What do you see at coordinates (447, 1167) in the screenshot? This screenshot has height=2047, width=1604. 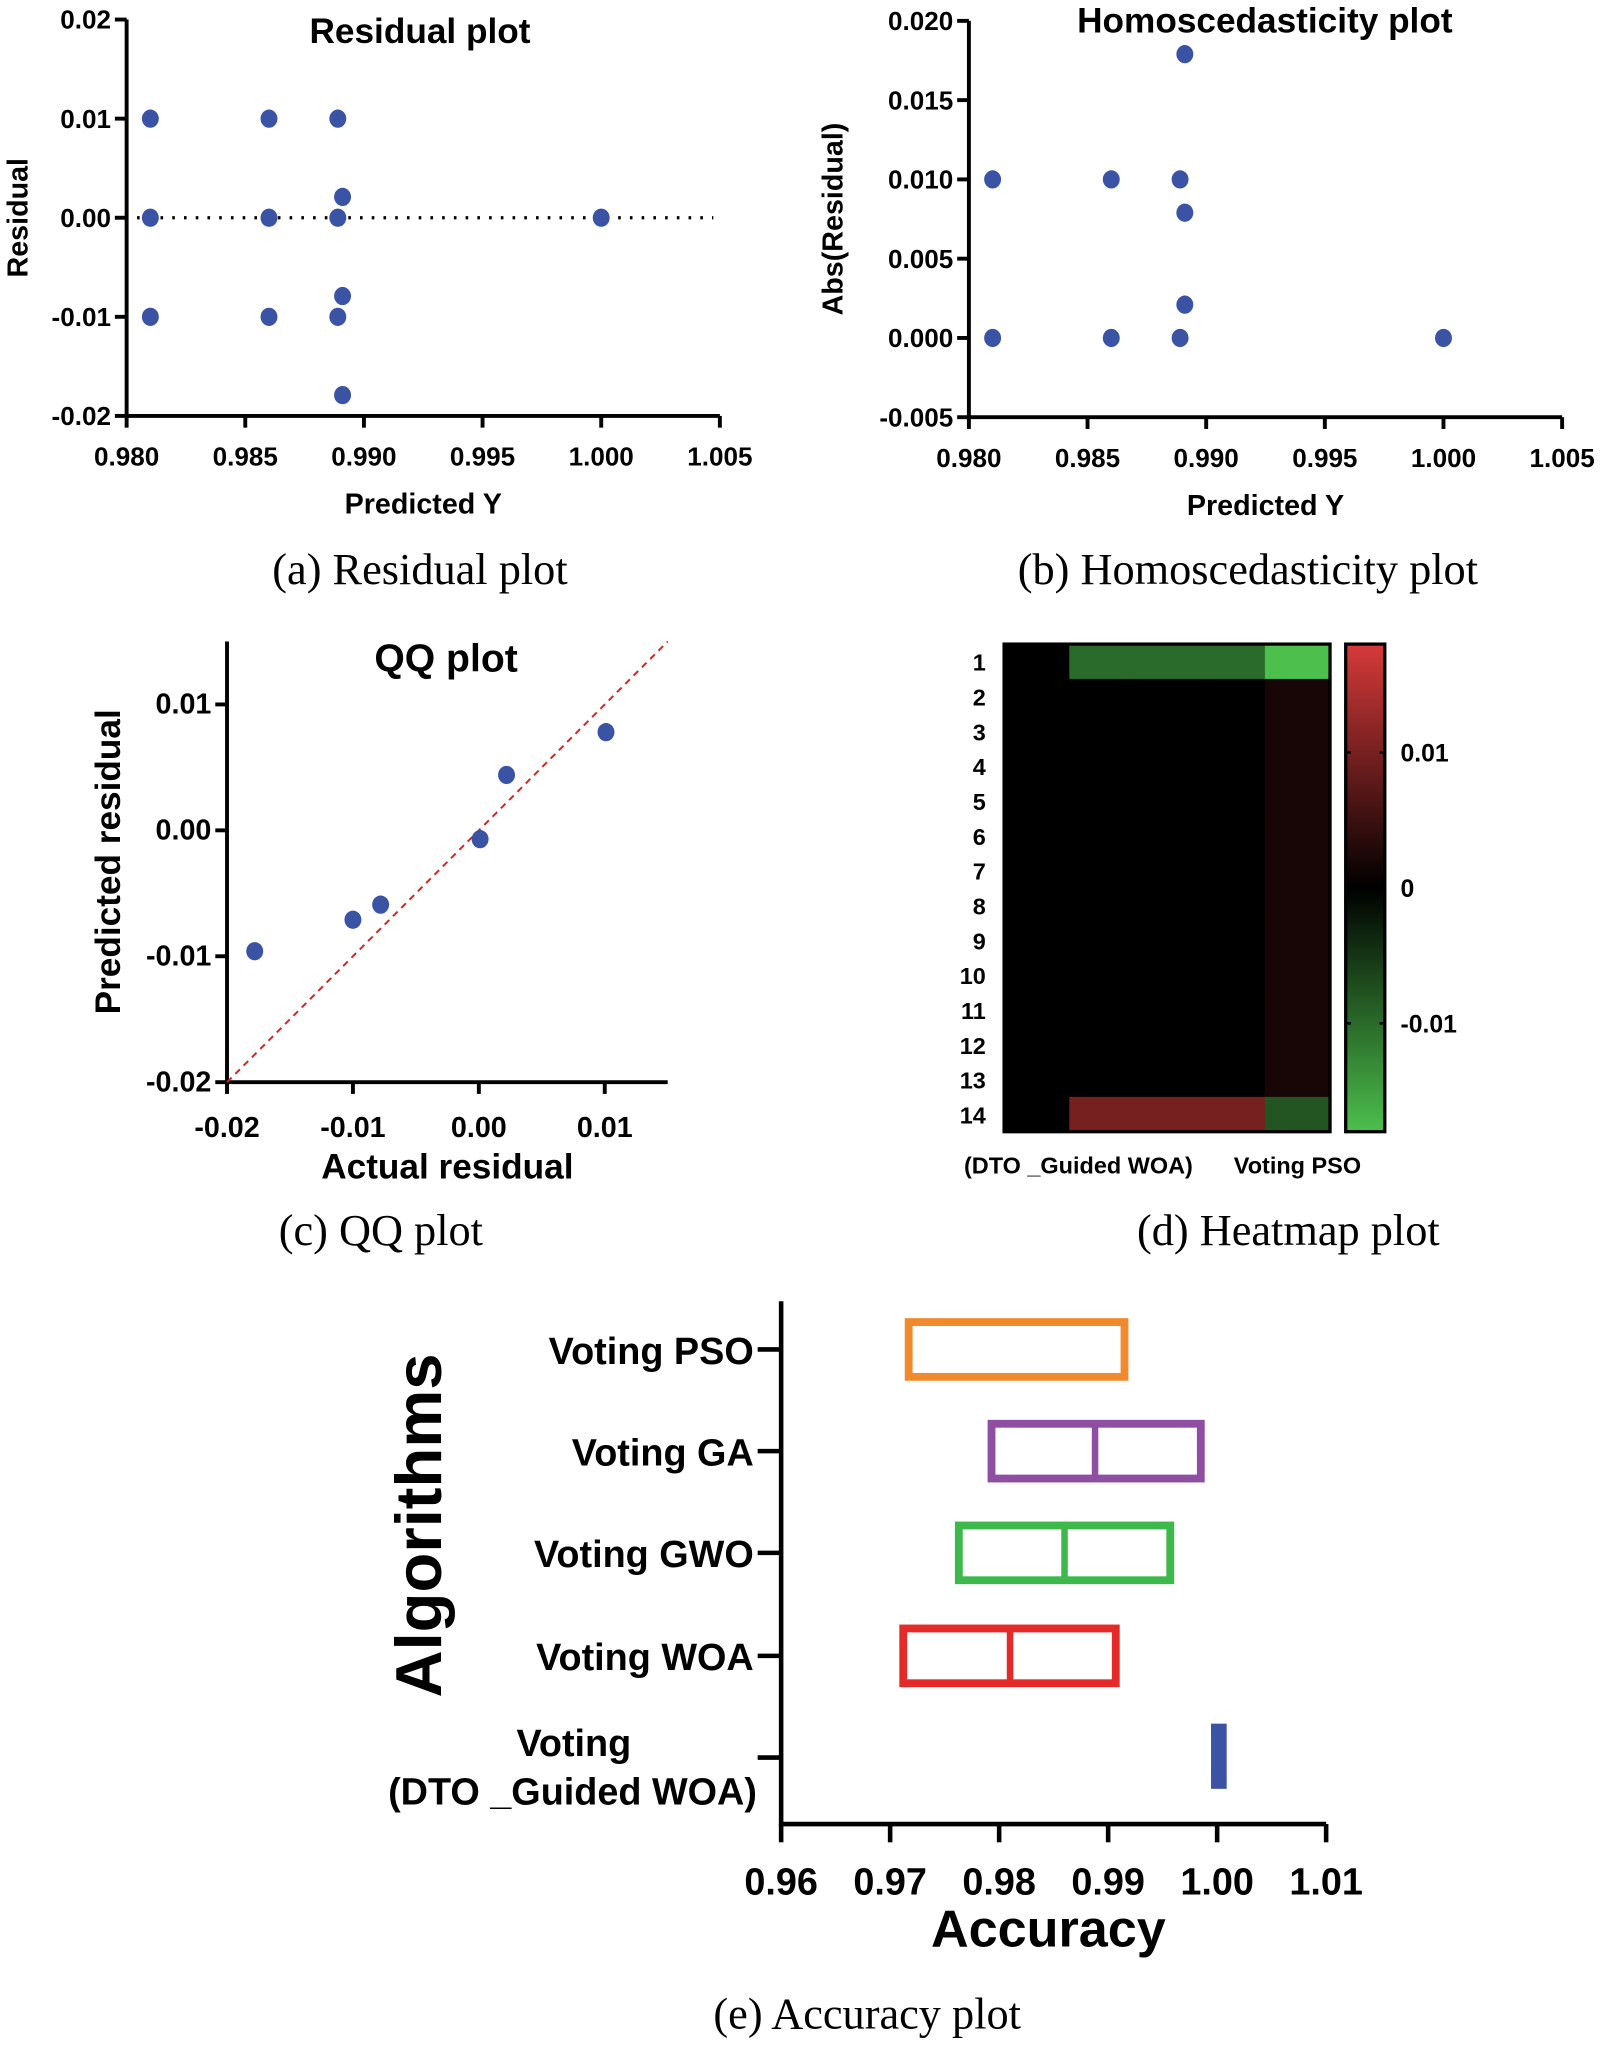 I see `x-axis-label: Actual residual` at bounding box center [447, 1167].